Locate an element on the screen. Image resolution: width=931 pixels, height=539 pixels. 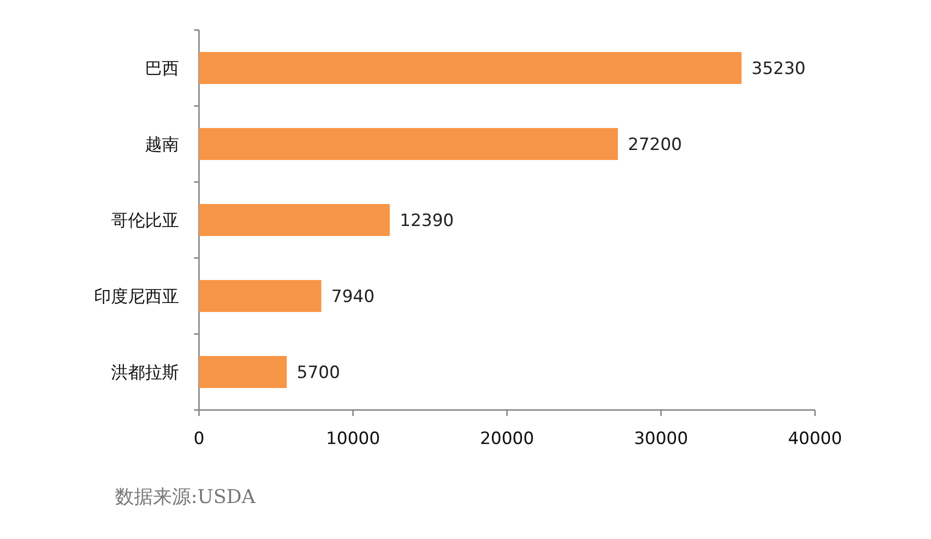
x-tick-label: 20000 is located at coordinates (507, 439).